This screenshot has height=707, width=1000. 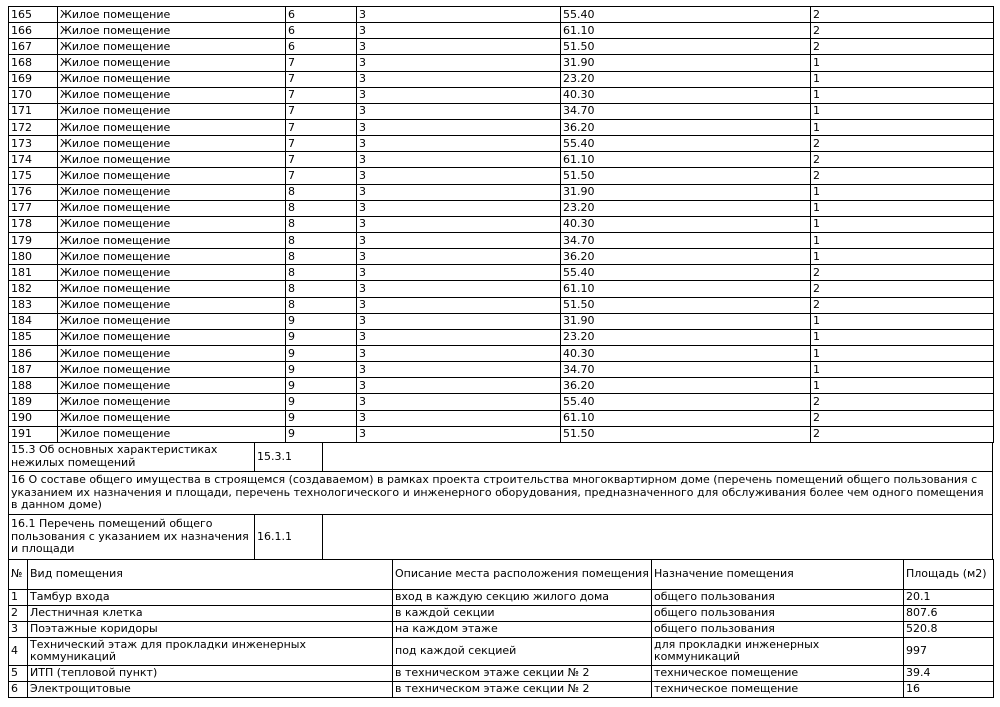 I want to click on unit-number: 177, so click(x=33, y=208).